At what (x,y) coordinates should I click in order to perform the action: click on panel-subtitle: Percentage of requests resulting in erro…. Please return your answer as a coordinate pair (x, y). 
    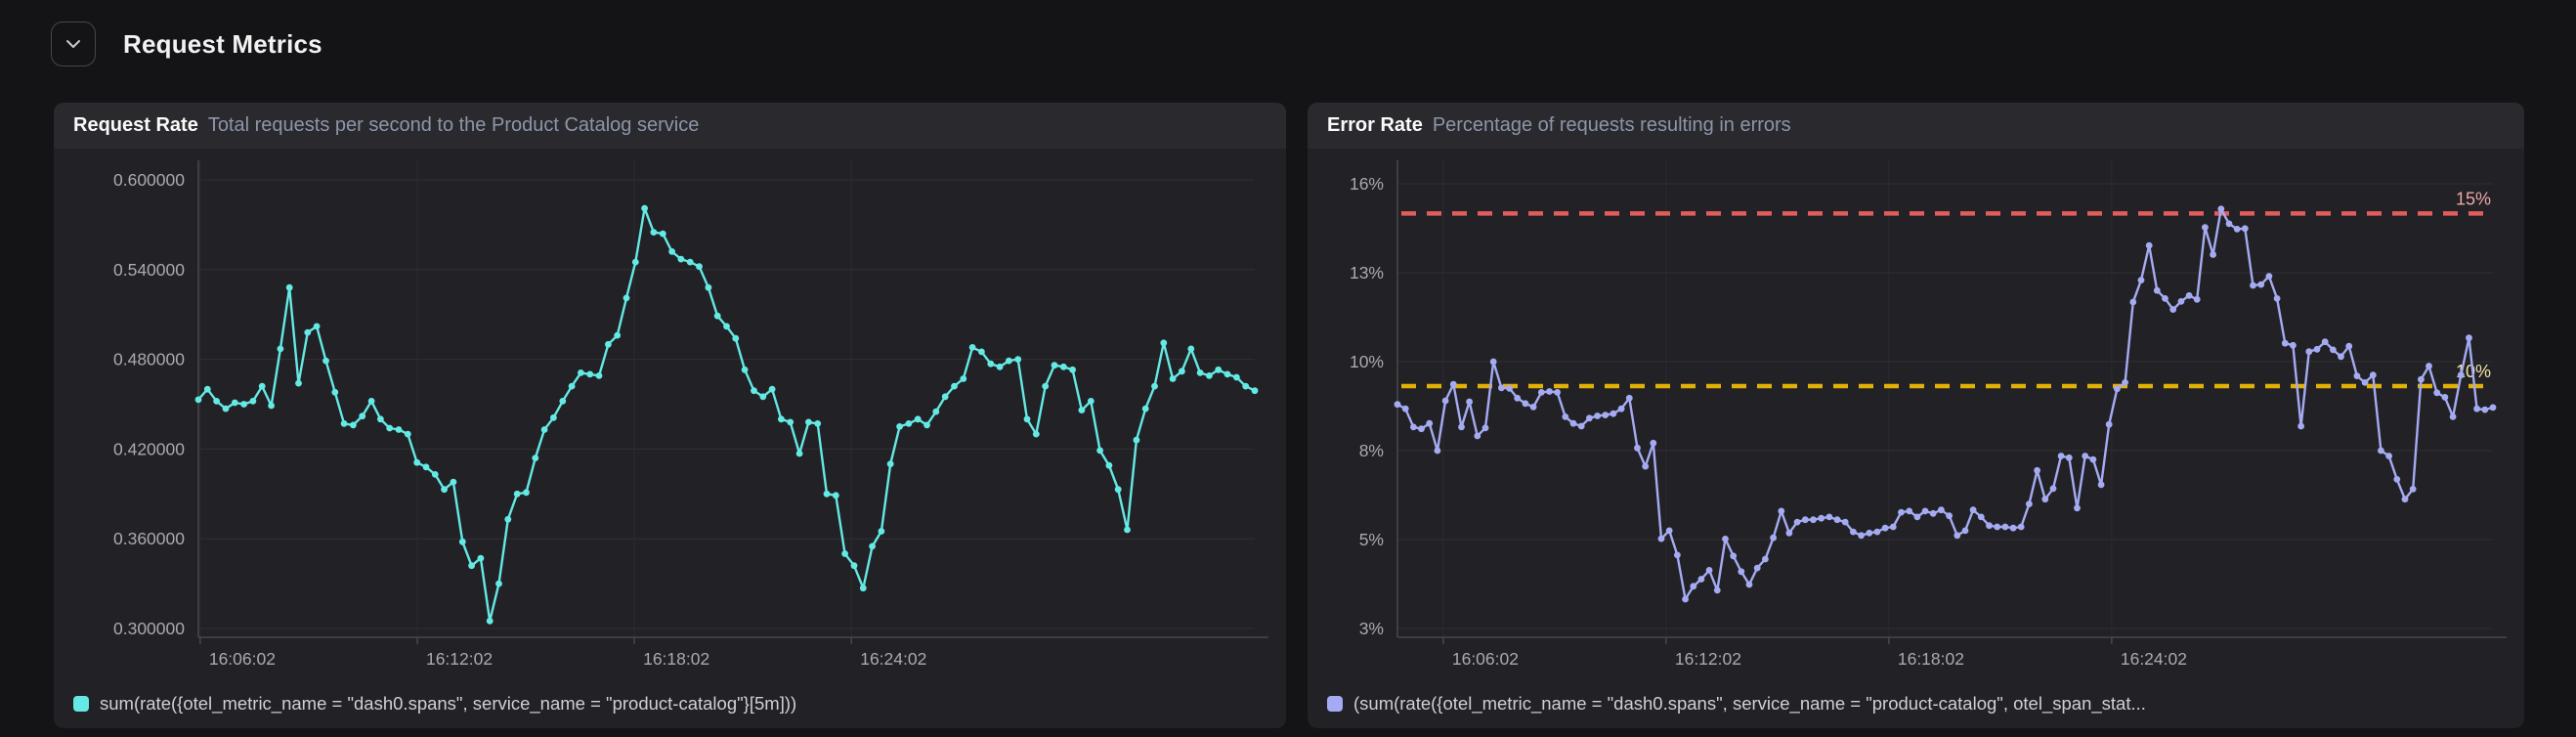
    Looking at the image, I should click on (1611, 125).